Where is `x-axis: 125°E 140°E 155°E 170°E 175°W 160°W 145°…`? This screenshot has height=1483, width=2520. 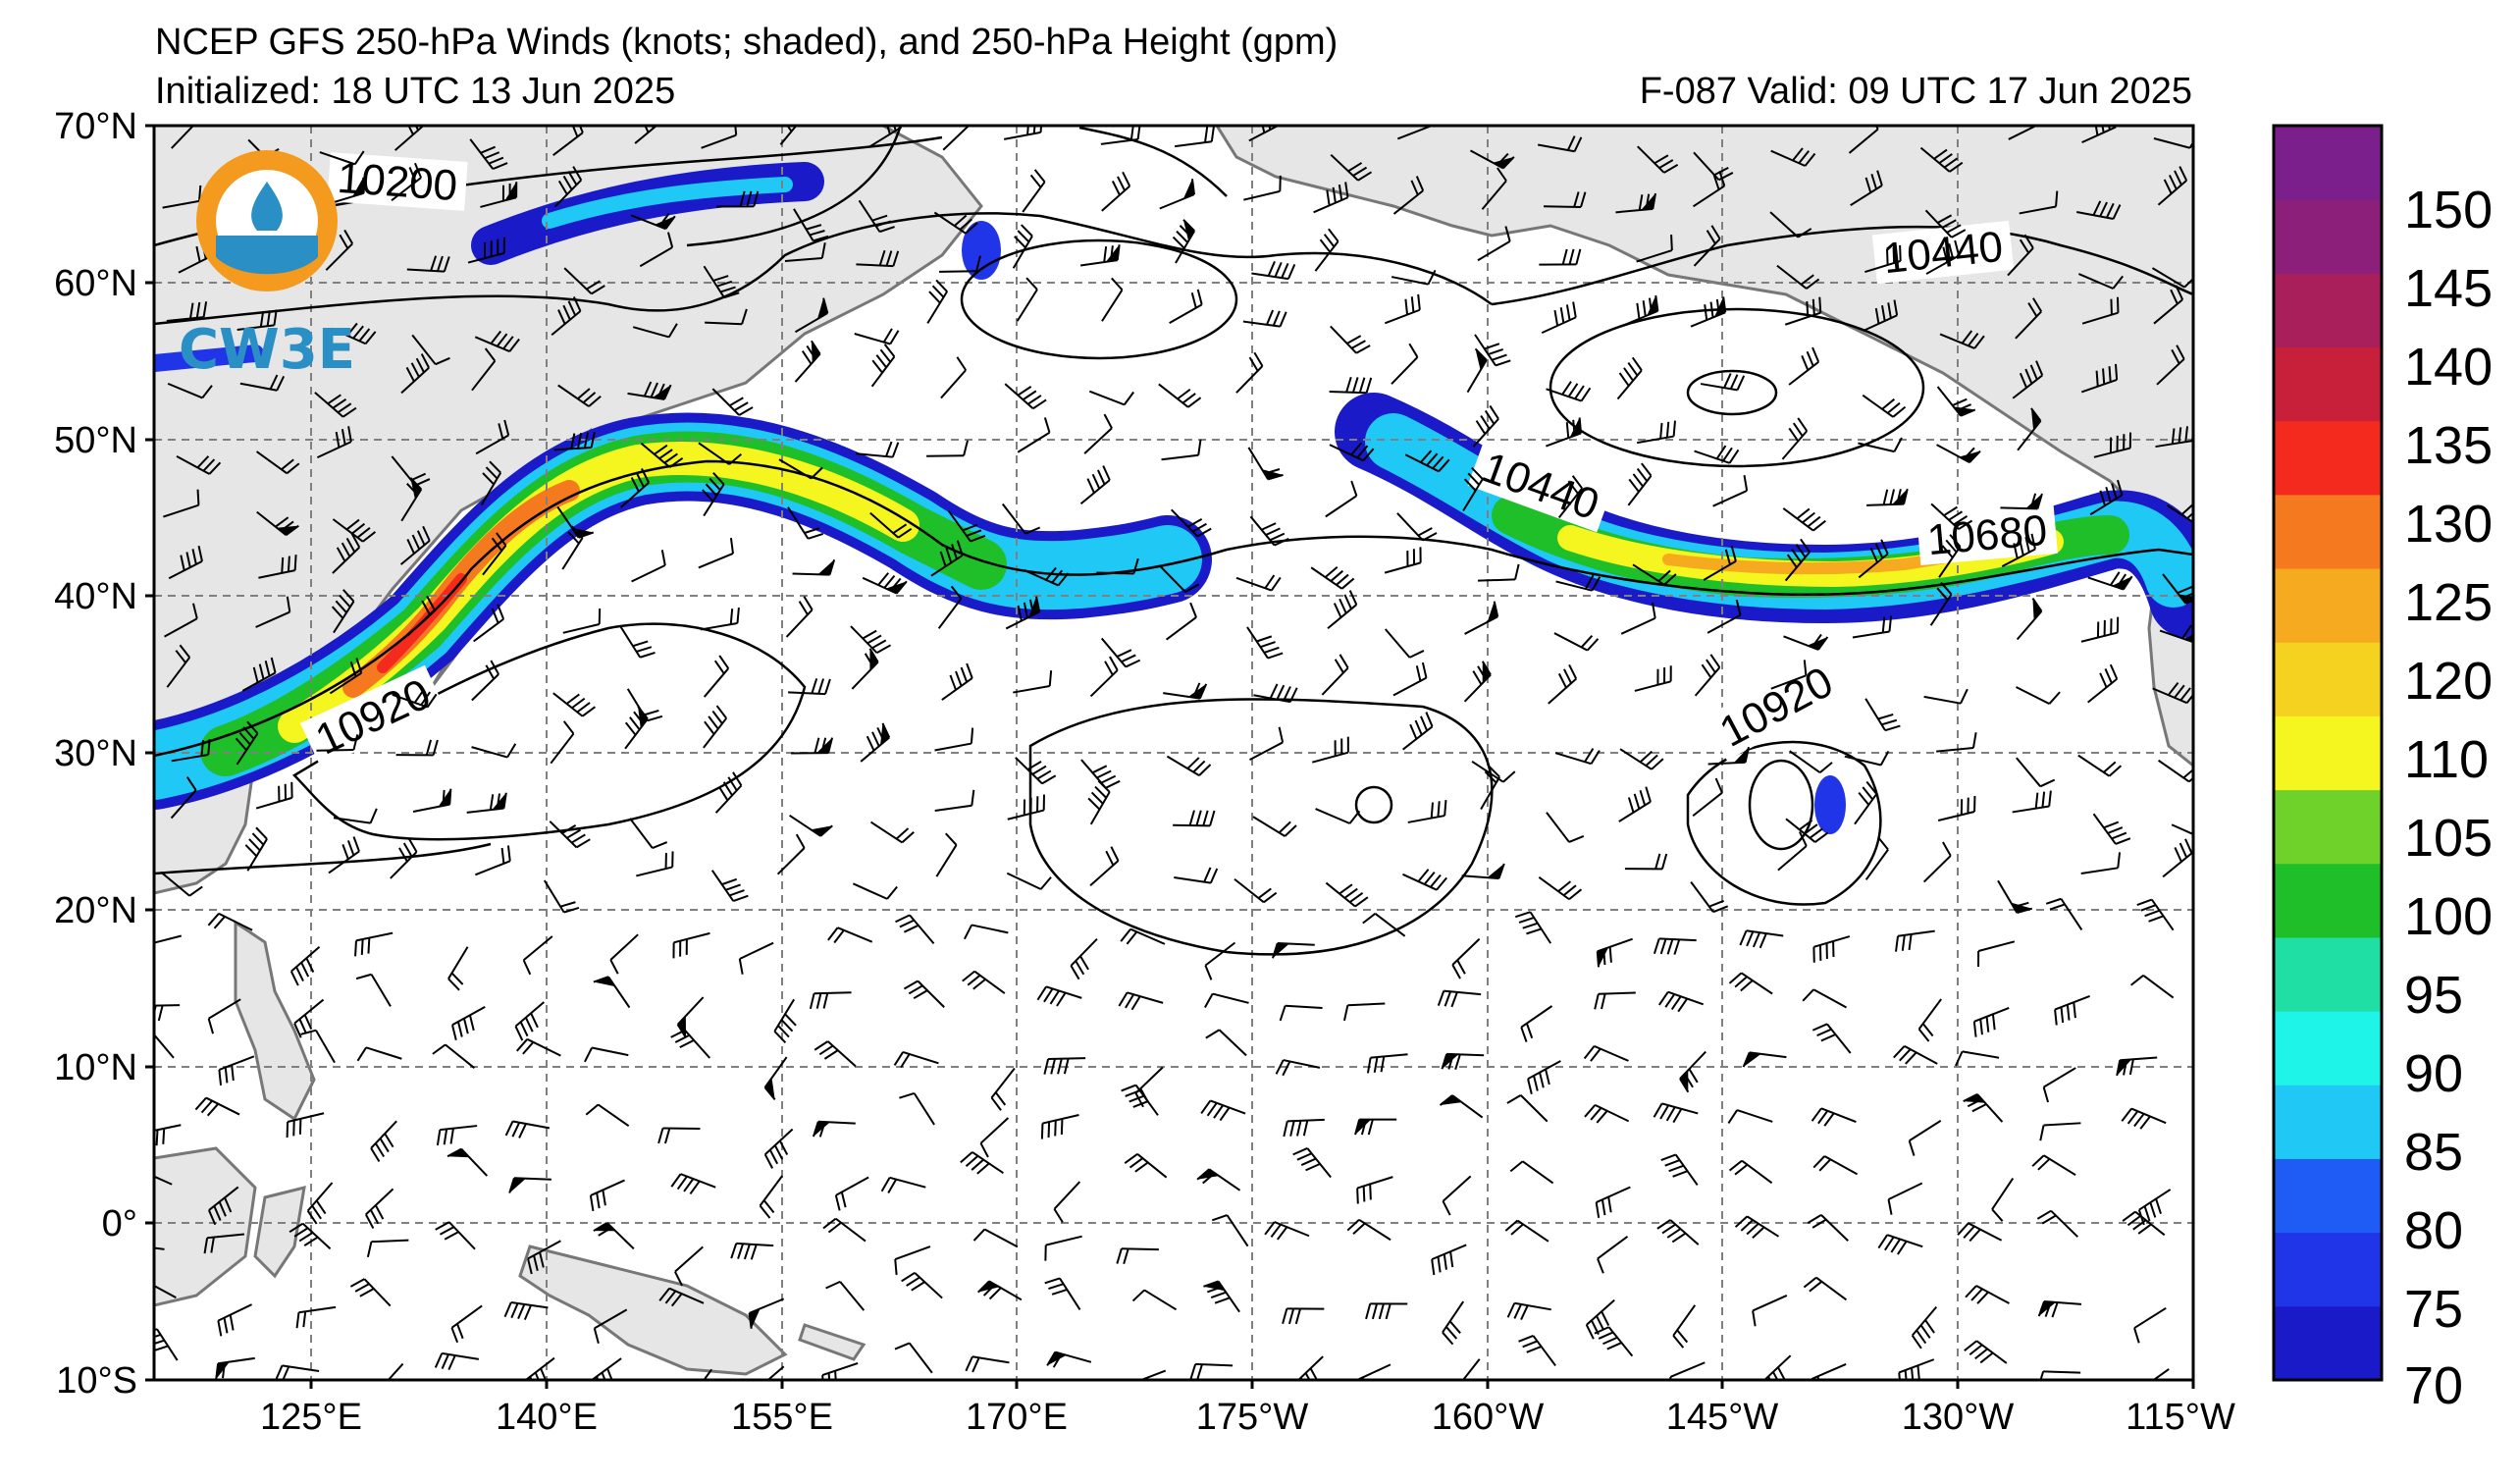 x-axis: 125°E 140°E 155°E 170°E 175°W 160°W 145°… is located at coordinates (1247, 1409).